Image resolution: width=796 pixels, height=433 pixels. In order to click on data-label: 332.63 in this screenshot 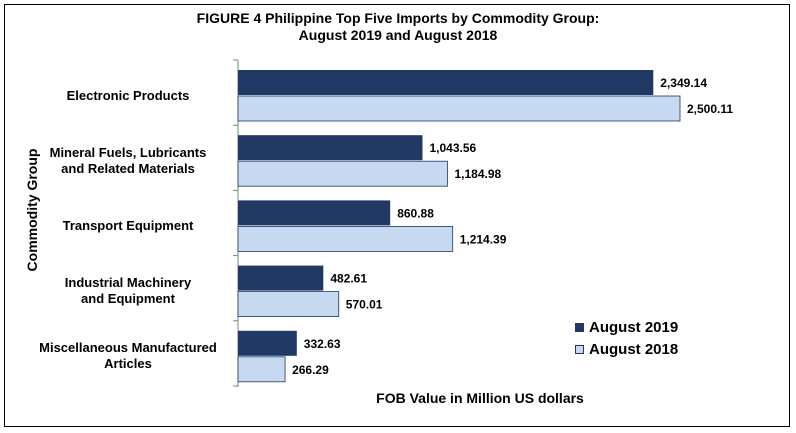, I will do `click(322, 344)`.